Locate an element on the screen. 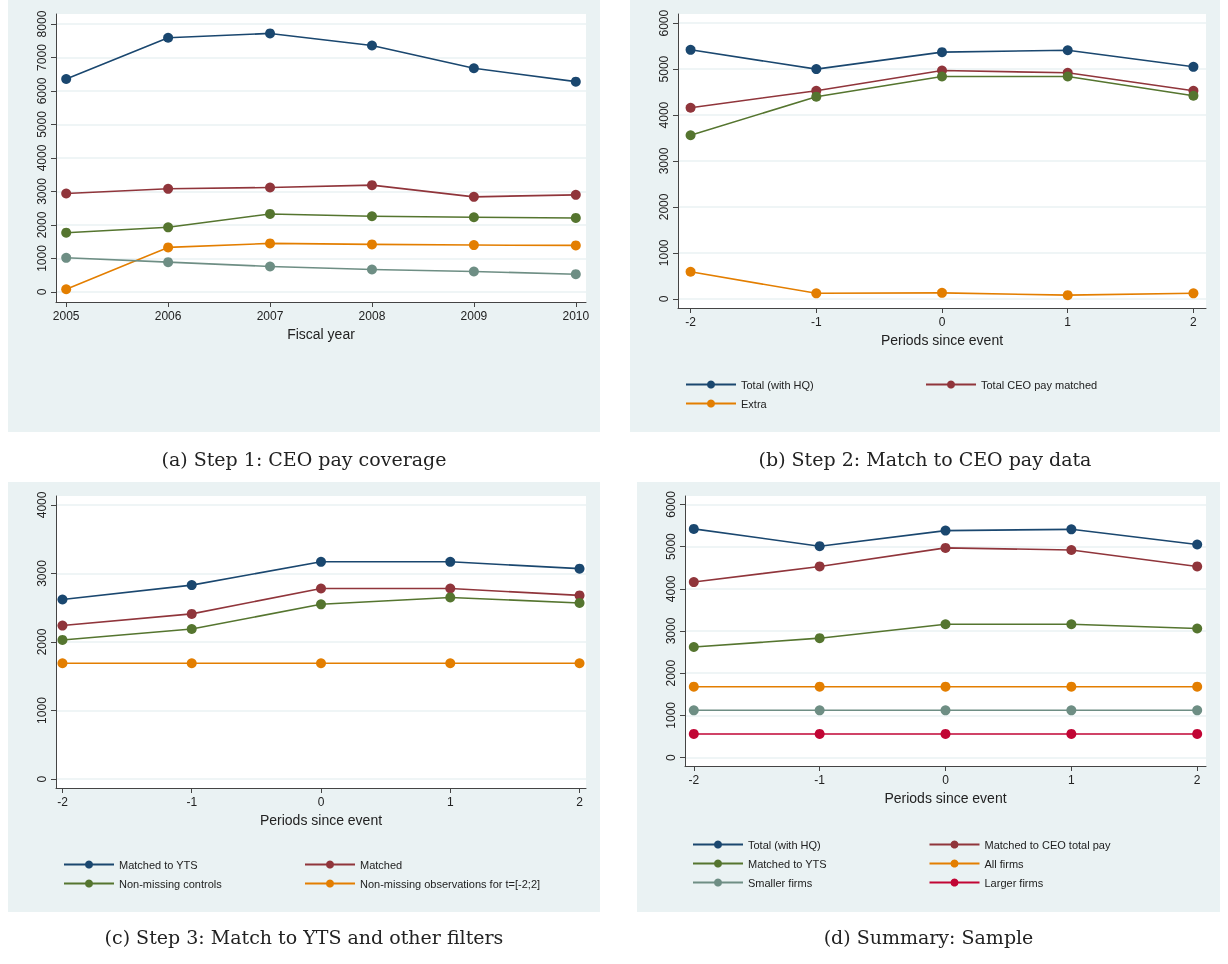 The height and width of the screenshot is (964, 1228). legend-label: Matched is located at coordinates (381, 864).